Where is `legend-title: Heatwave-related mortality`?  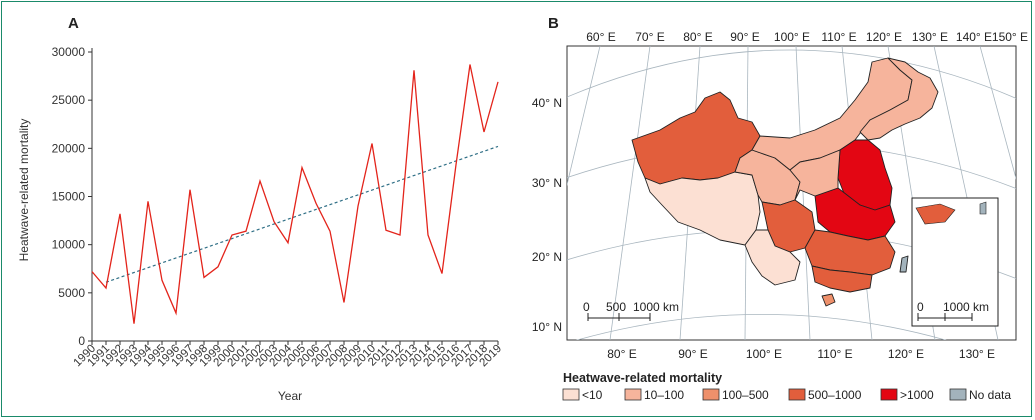 legend-title: Heatwave-related mortality is located at coordinates (642, 378).